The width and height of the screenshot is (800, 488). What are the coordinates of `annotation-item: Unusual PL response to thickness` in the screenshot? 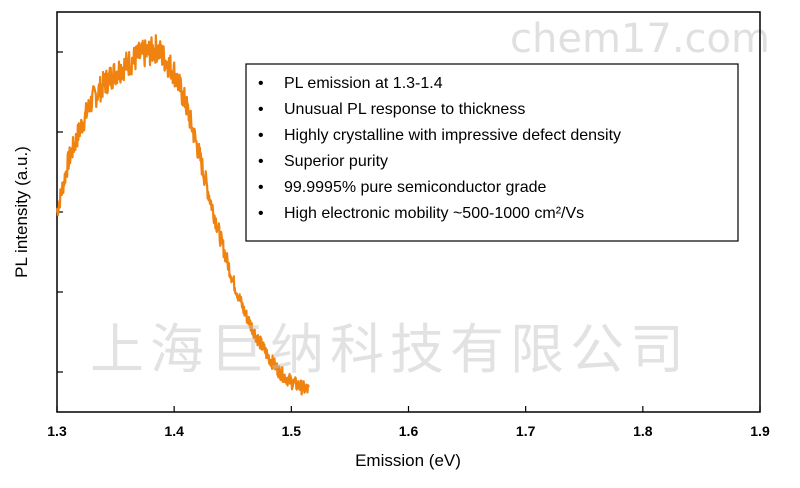 It's located at (404, 109).